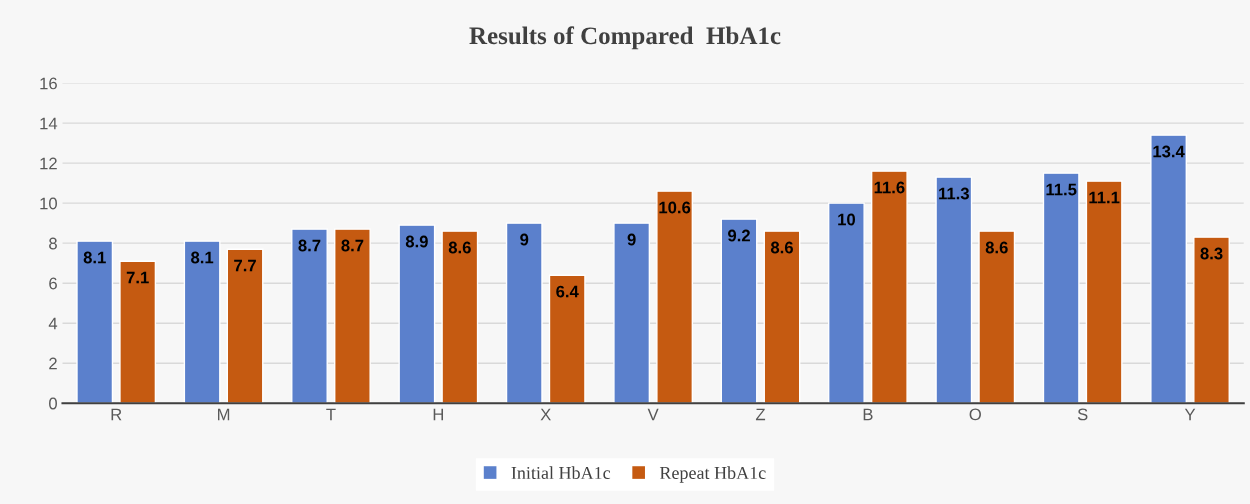  I want to click on x-tick-label: Y, so click(1190, 414).